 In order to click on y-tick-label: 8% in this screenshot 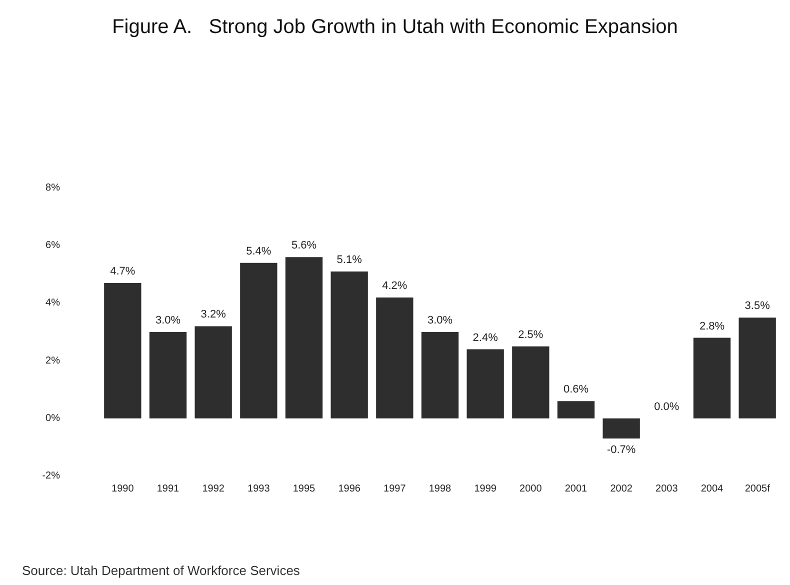, I will do `click(53, 188)`.